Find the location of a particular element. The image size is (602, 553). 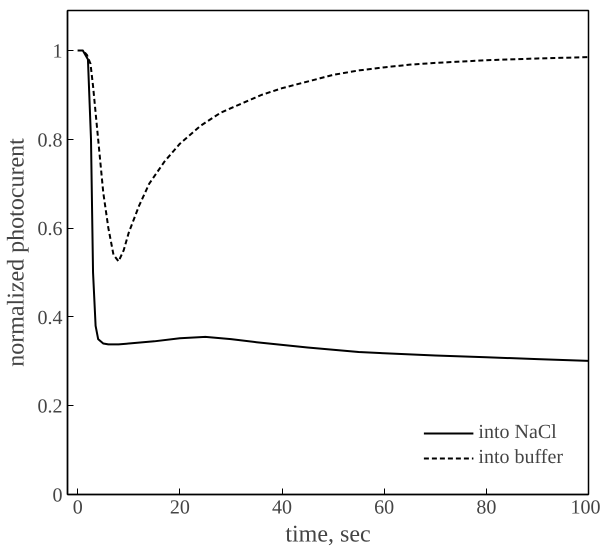

x-tick-label: 0 is located at coordinates (77, 507).